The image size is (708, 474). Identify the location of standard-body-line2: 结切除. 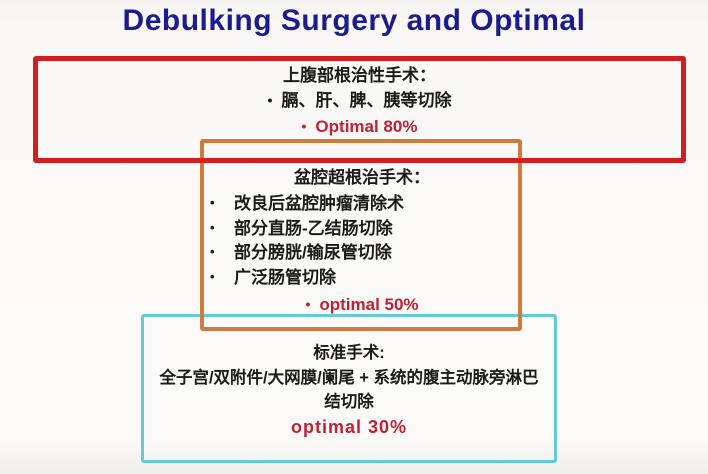
(349, 402).